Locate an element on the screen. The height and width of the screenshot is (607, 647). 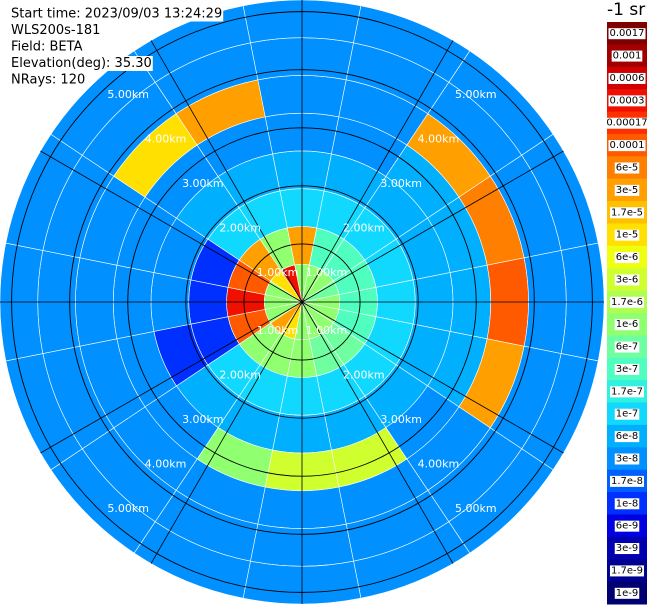
info-text: Field: BETA is located at coordinates (47, 47).